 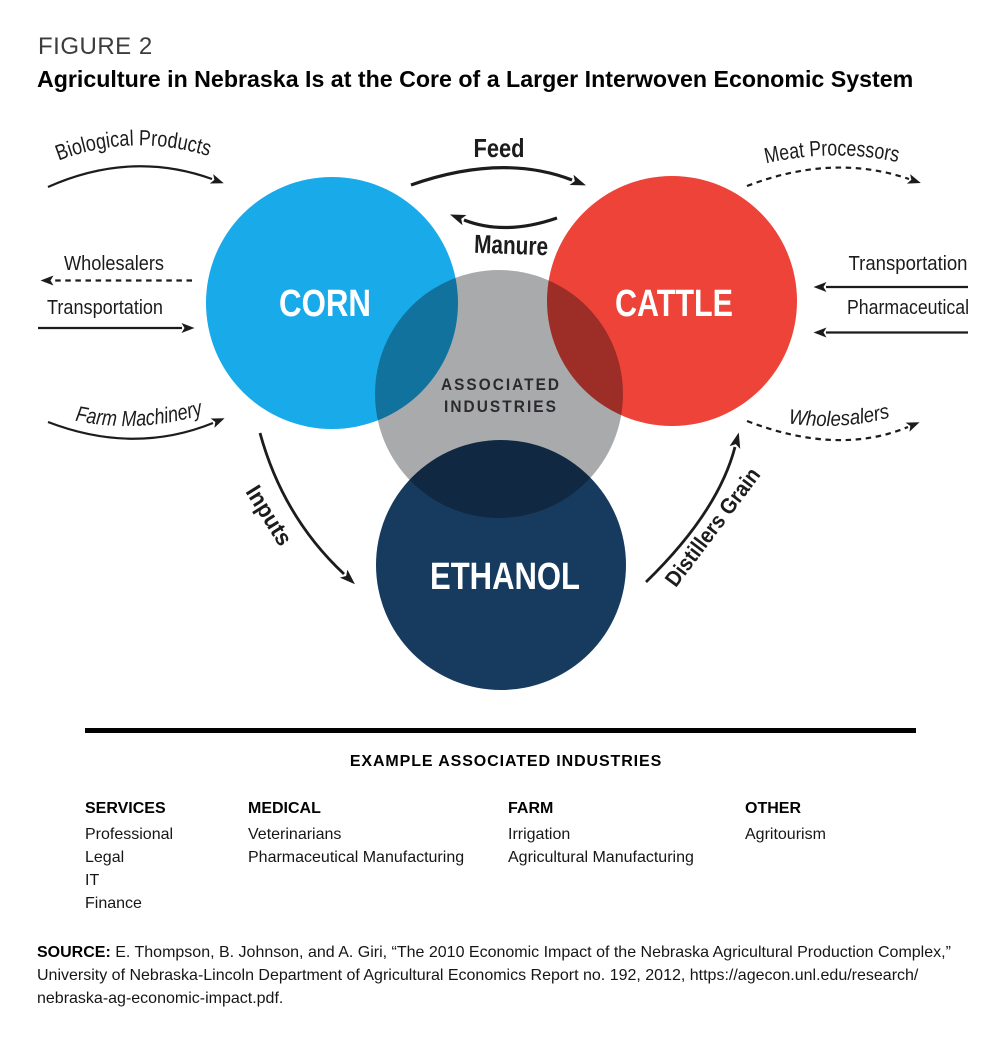 I want to click on column-item: Agritourism, so click(x=785, y=834).